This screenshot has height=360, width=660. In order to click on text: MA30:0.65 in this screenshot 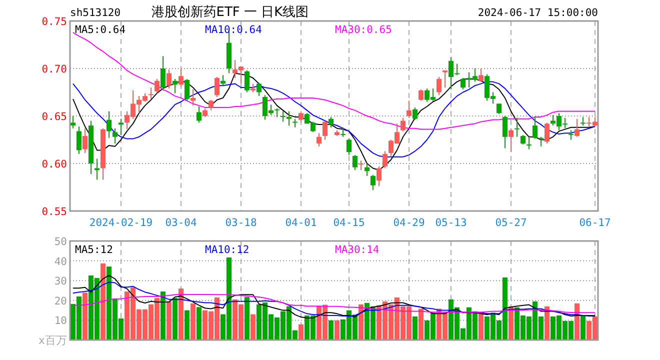, I will do `click(363, 30)`.